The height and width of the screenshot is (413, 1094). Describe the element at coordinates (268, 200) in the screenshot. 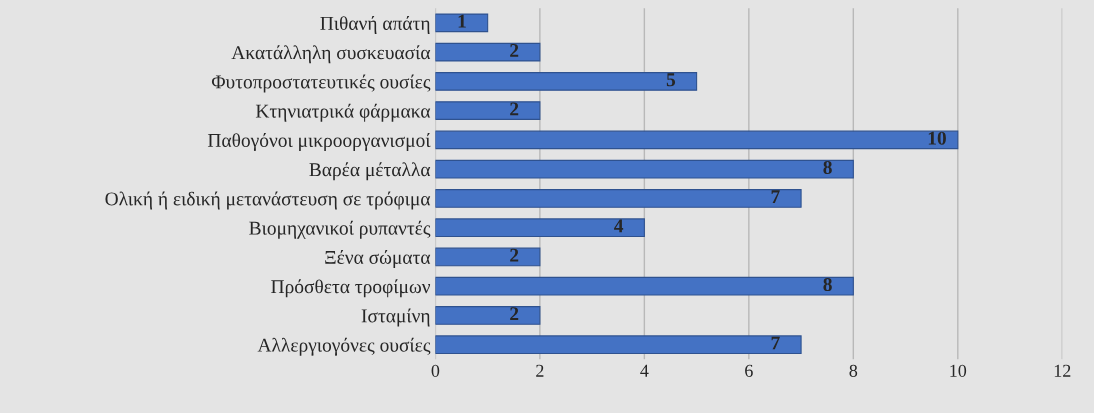

I see `y-tick-label: Ολική ή ειδική μετανάστευση σε τρόφιμα` at that location.